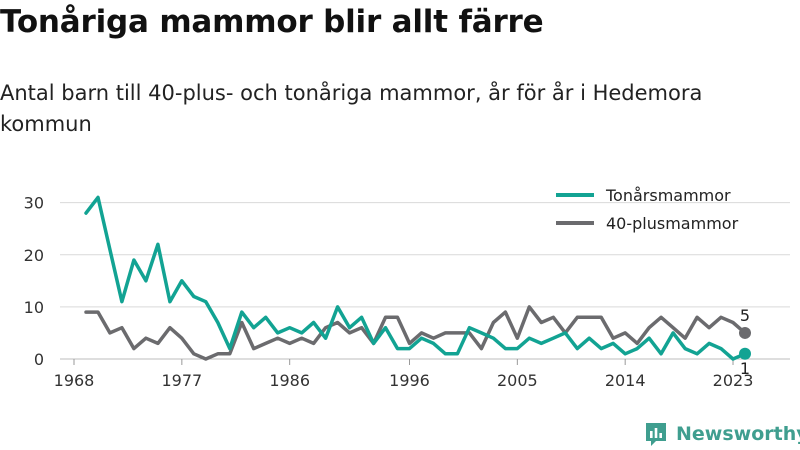  Describe the element at coordinates (34, 307) in the screenshot. I see `y-tick-label: 10` at that location.